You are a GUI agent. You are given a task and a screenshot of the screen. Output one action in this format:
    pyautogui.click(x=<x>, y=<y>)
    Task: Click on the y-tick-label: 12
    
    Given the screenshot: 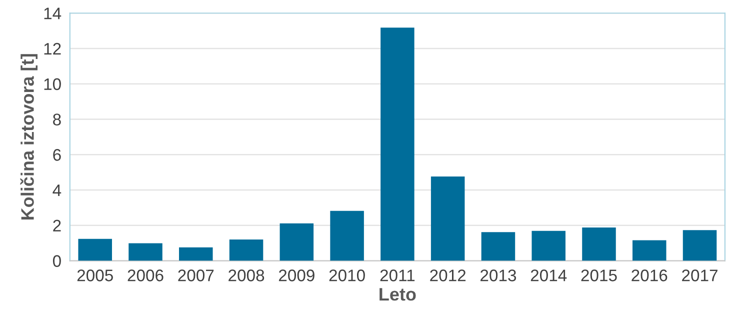 What is the action you would take?
    pyautogui.click(x=52, y=48)
    